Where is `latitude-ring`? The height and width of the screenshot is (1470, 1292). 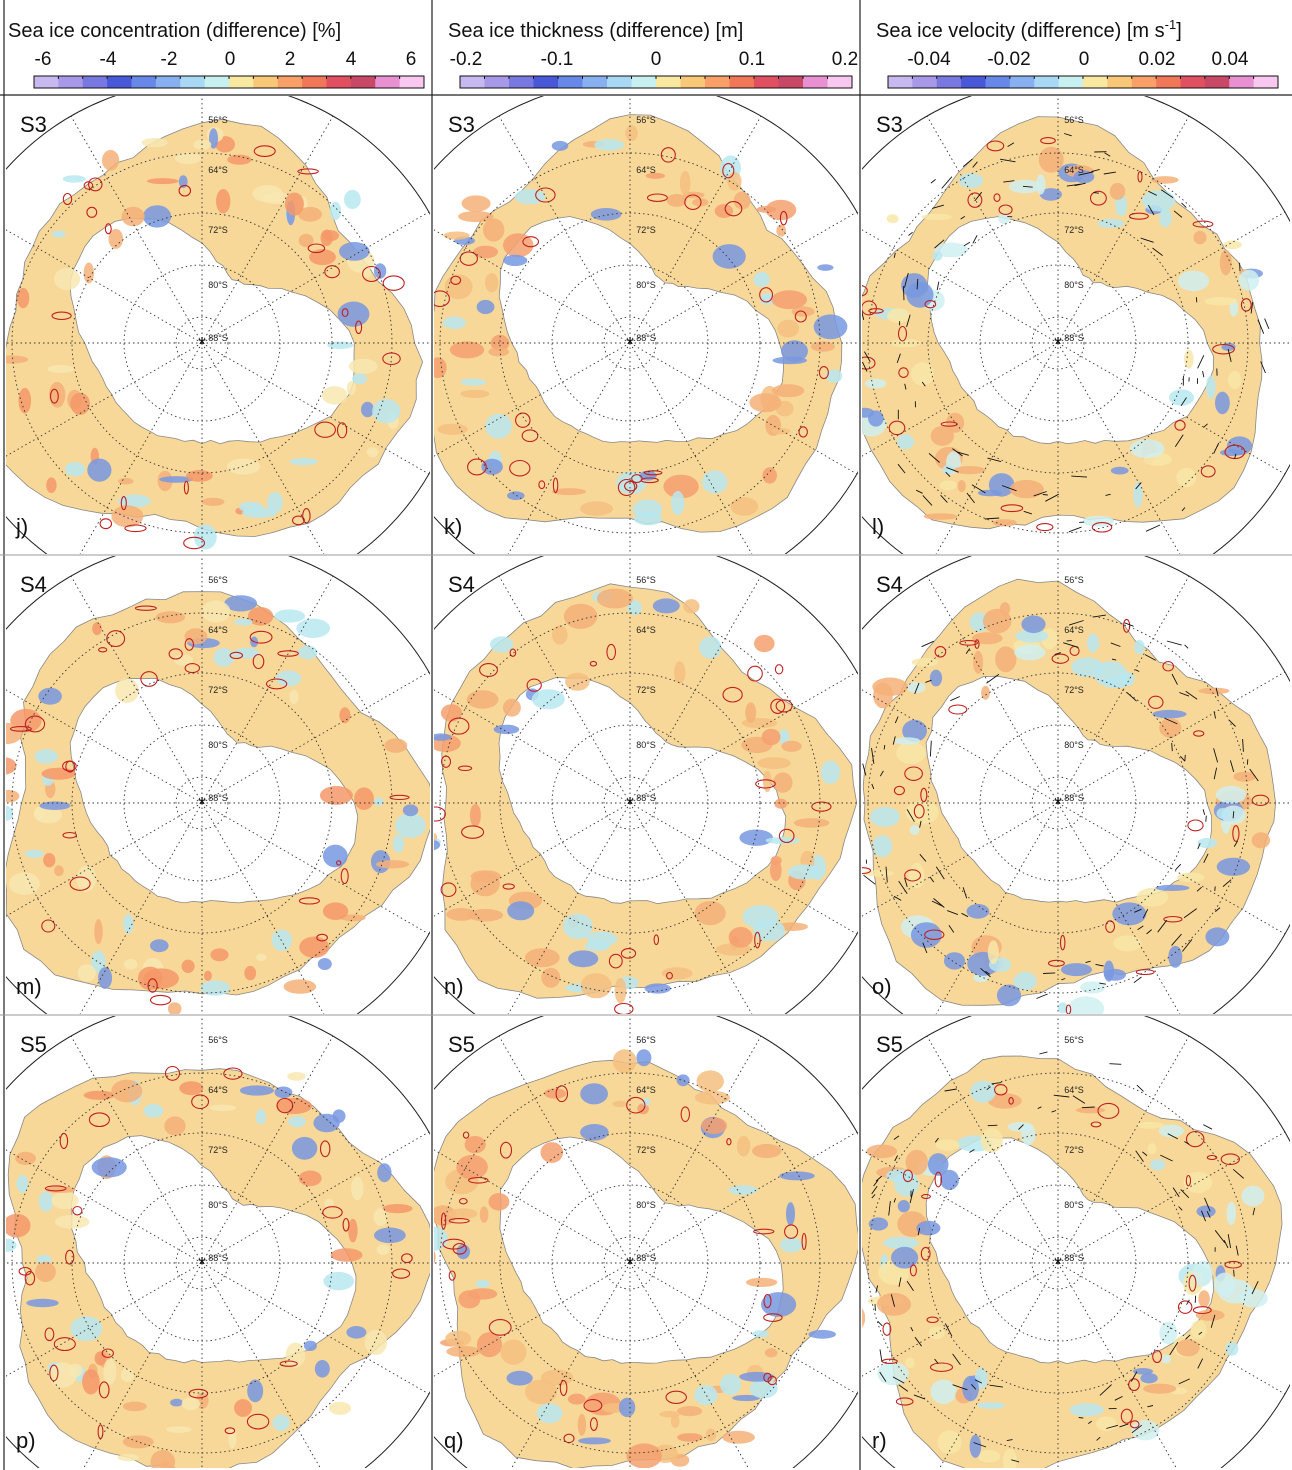 latitude-ring is located at coordinates (202, 803).